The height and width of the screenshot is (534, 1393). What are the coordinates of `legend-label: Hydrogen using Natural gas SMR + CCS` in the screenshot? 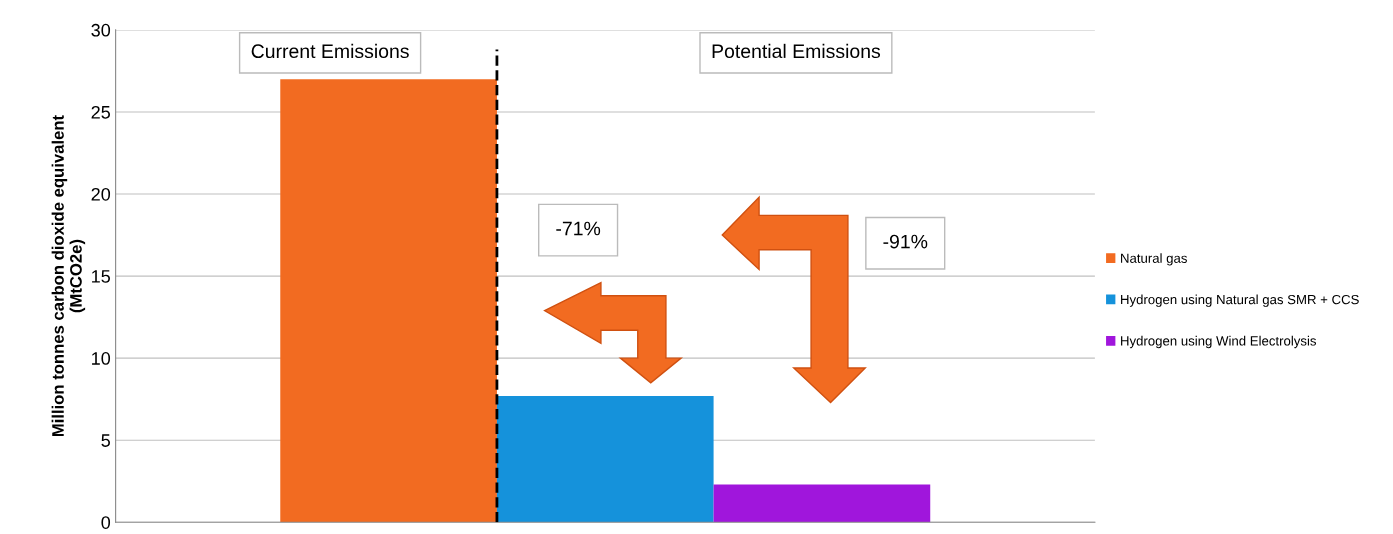 It's located at (1240, 300).